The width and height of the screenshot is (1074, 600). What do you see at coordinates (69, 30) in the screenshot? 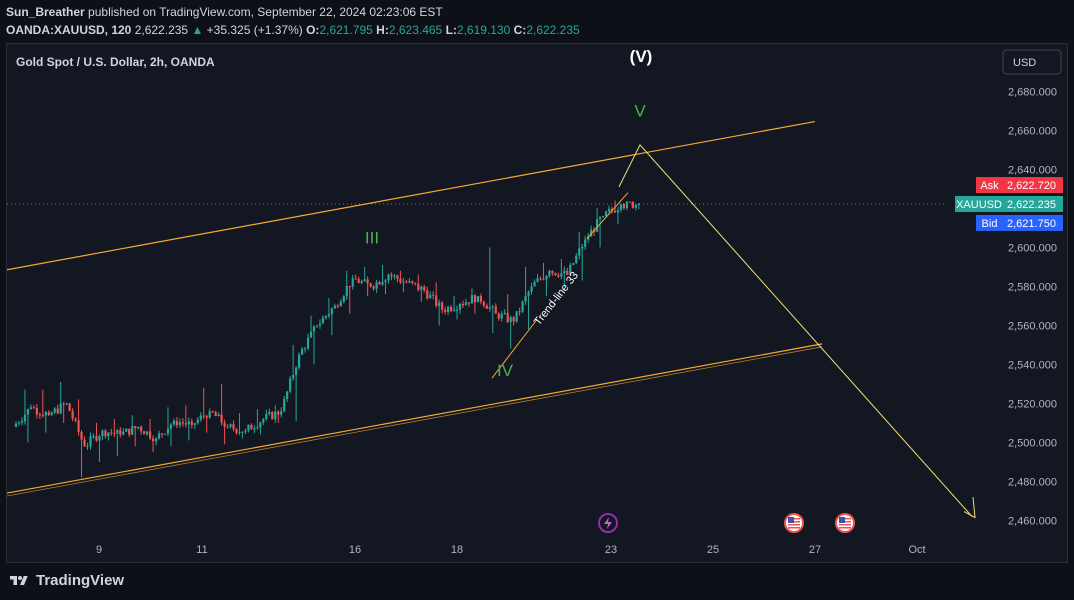
I see `symbol-label: OANDA:XAUUSD, 120` at bounding box center [69, 30].